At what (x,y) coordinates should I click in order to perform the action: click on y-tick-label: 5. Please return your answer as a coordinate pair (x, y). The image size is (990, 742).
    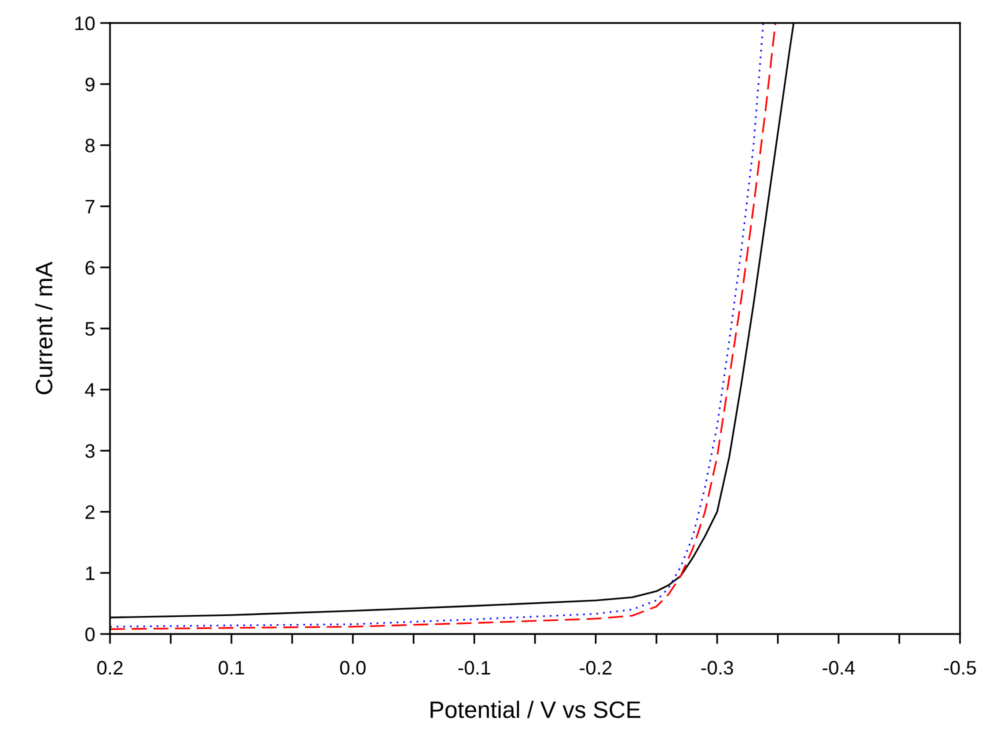
    Looking at the image, I should click on (90, 329).